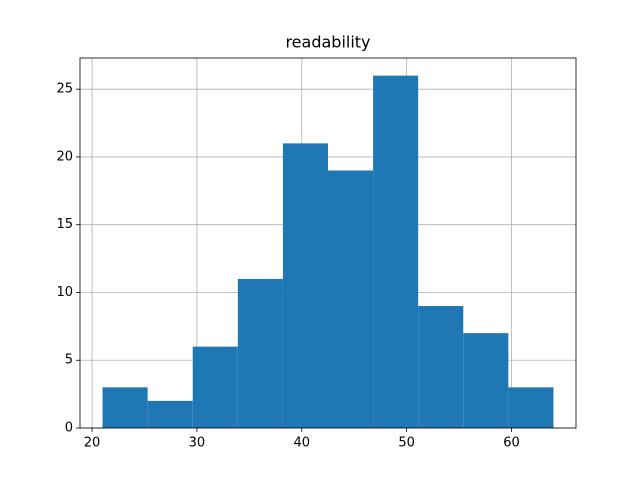 The height and width of the screenshot is (480, 640). Describe the element at coordinates (64, 156) in the screenshot. I see `y-tick-label: 20` at that location.